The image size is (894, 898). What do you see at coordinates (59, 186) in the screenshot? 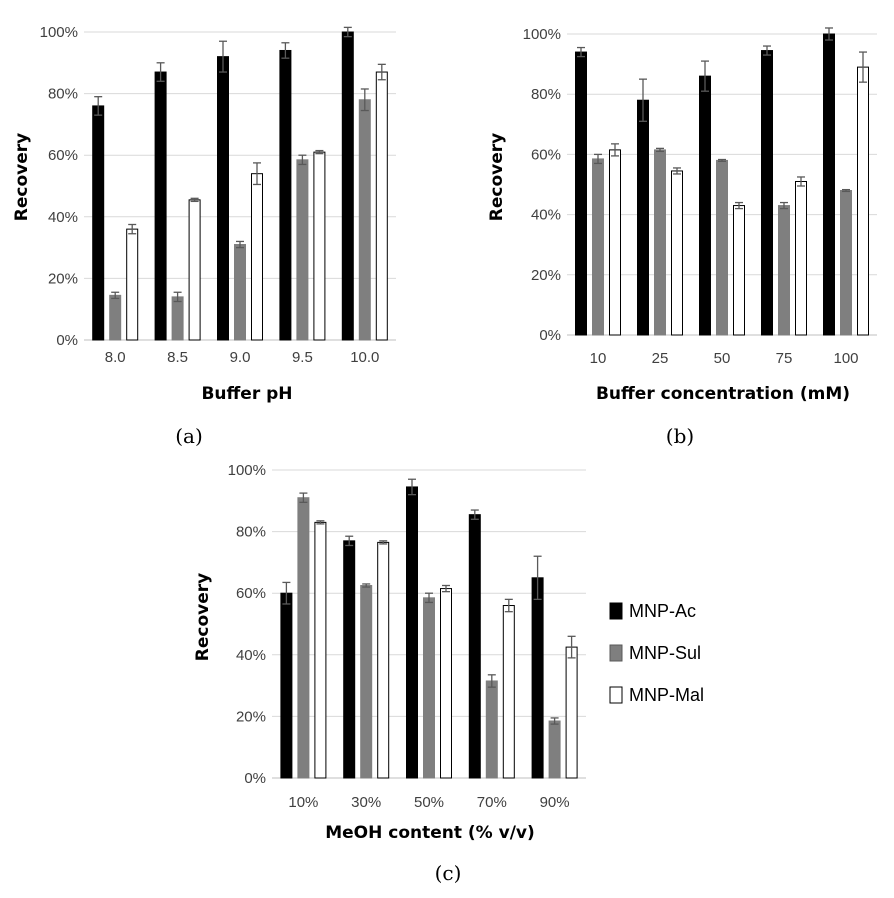
I see `panel-a-y-ticks: 0% 20% 40% 60% 80% 100%` at bounding box center [59, 186].